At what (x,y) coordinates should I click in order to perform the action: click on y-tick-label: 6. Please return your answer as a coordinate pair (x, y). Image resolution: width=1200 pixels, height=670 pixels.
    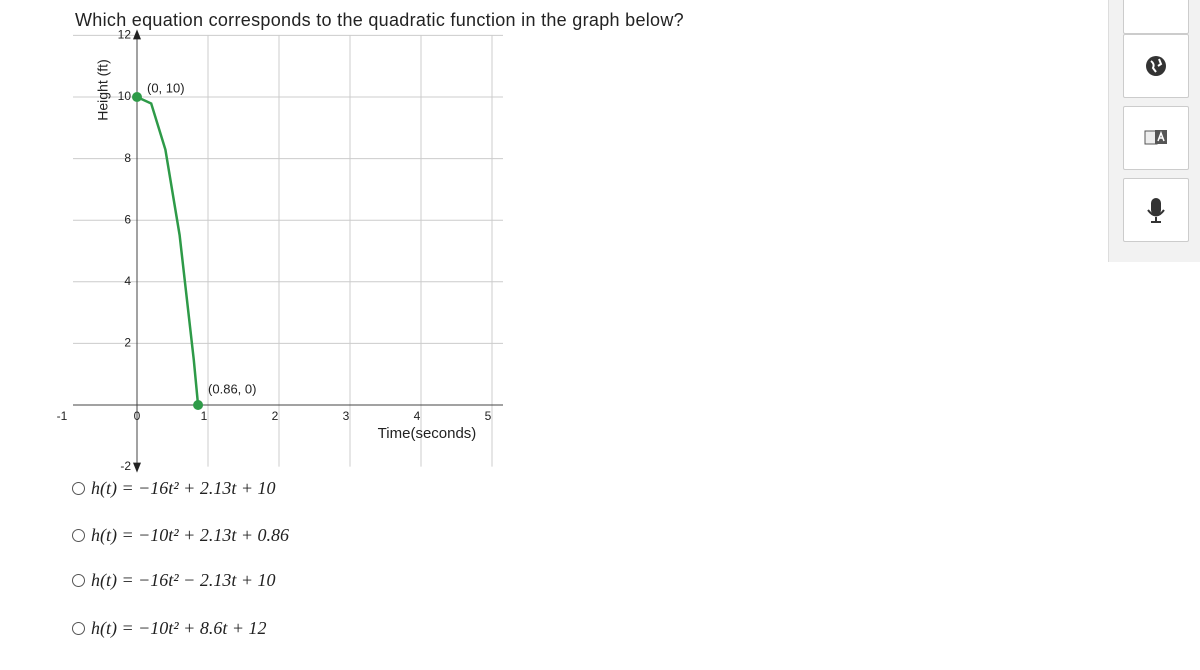
    Looking at the image, I should click on (127, 219).